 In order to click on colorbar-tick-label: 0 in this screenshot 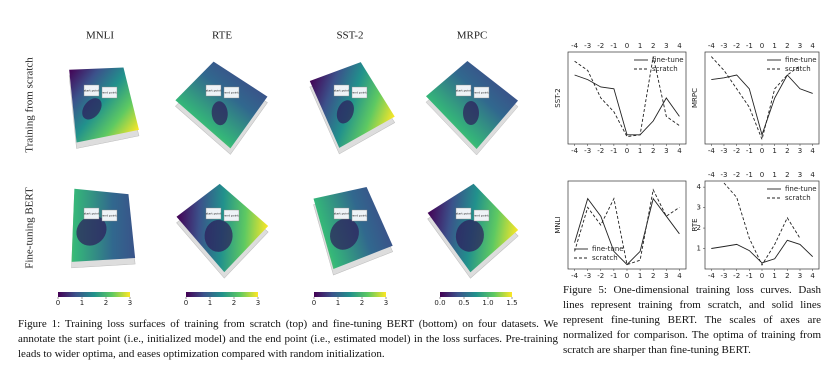, I will do `click(314, 303)`.